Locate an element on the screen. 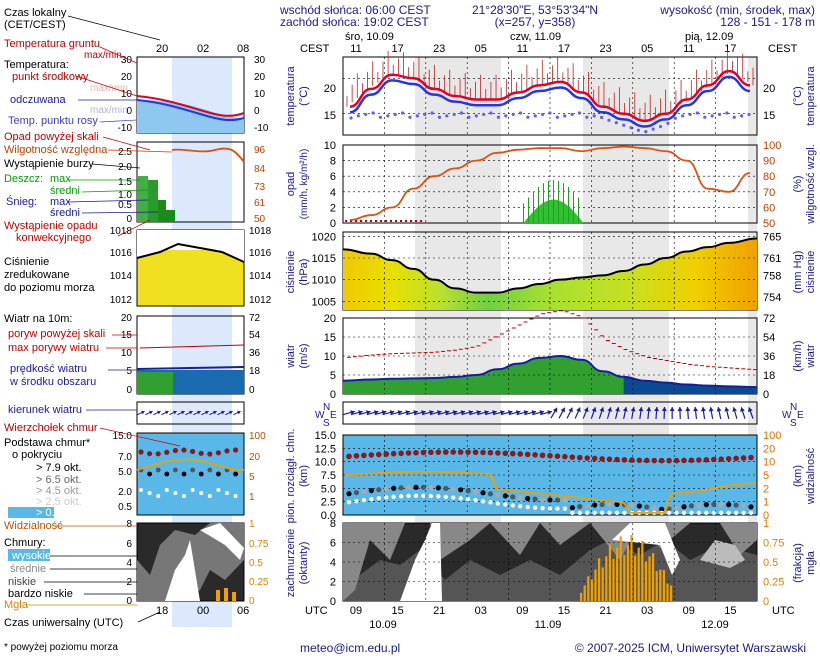  tick-label: 4 is located at coordinates (333, 563).